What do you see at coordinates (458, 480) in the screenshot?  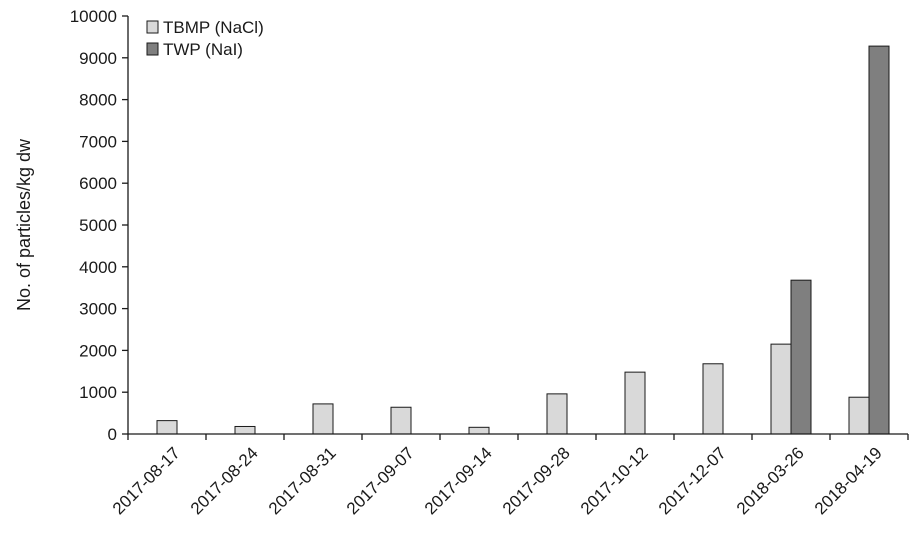 I see `x-tick-label: 2017-09-14` at bounding box center [458, 480].